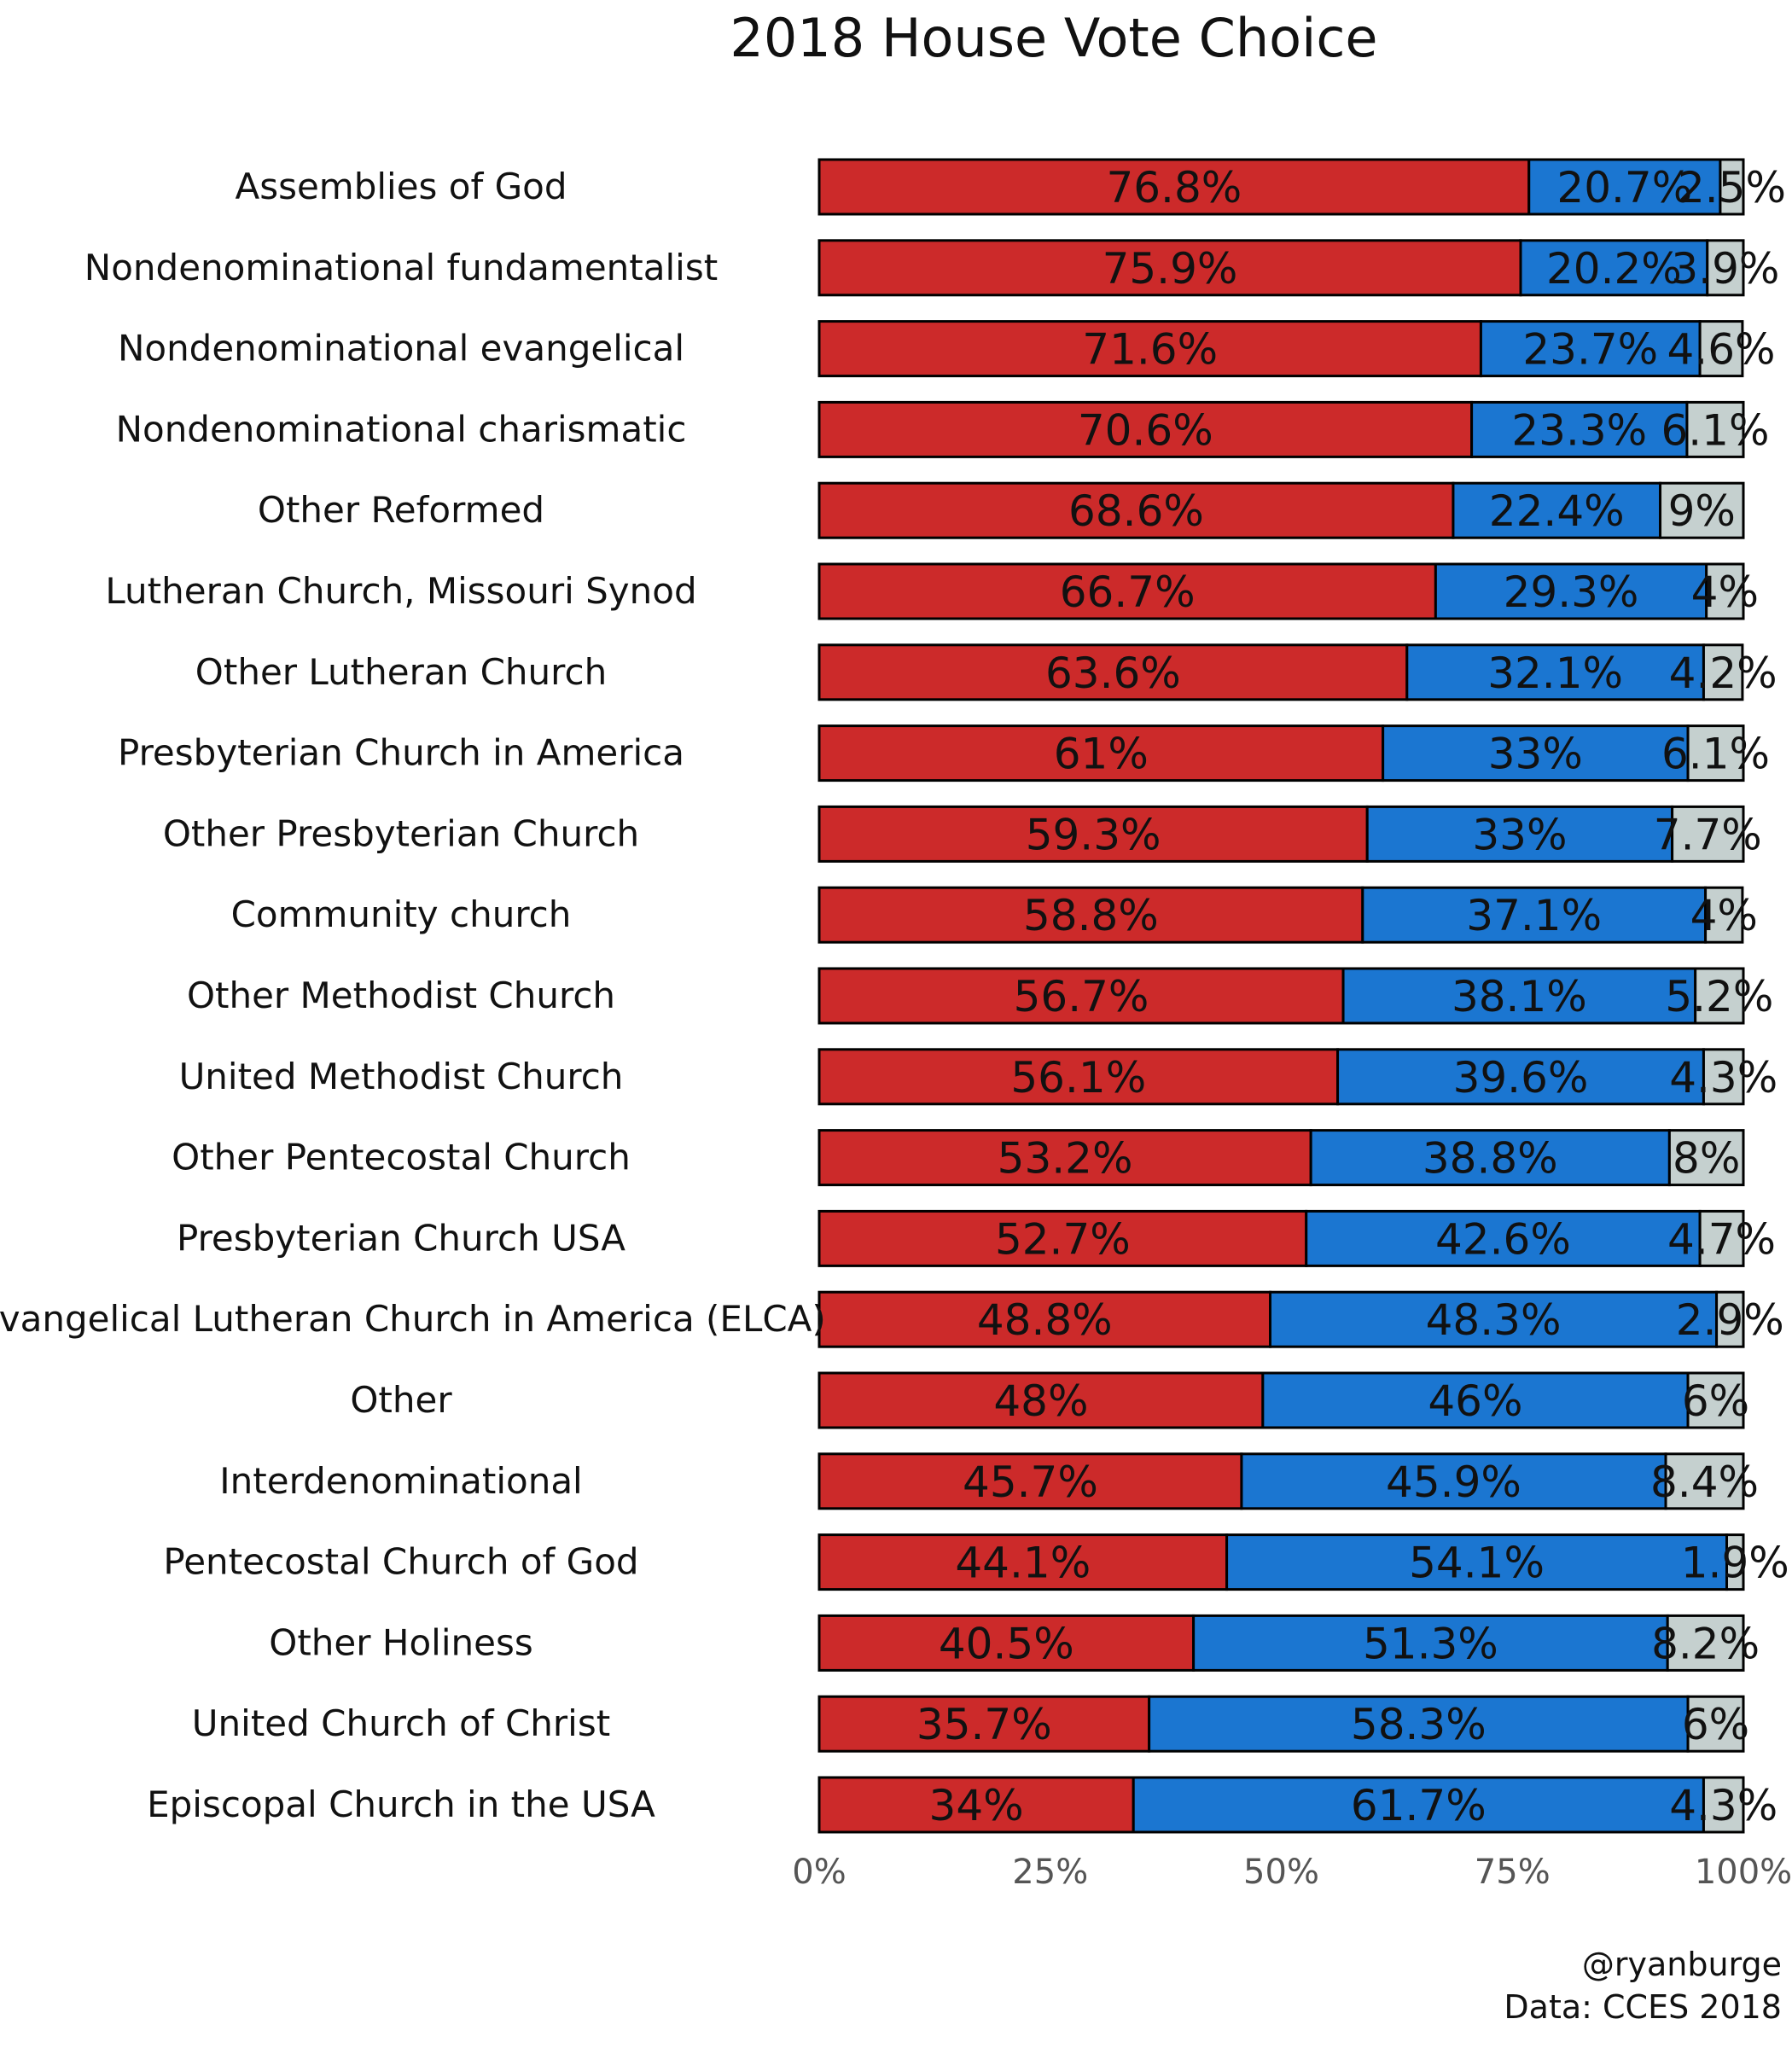  What do you see at coordinates (1721, 1239) in the screenshot?
I see `data-label: 4.7%` at bounding box center [1721, 1239].